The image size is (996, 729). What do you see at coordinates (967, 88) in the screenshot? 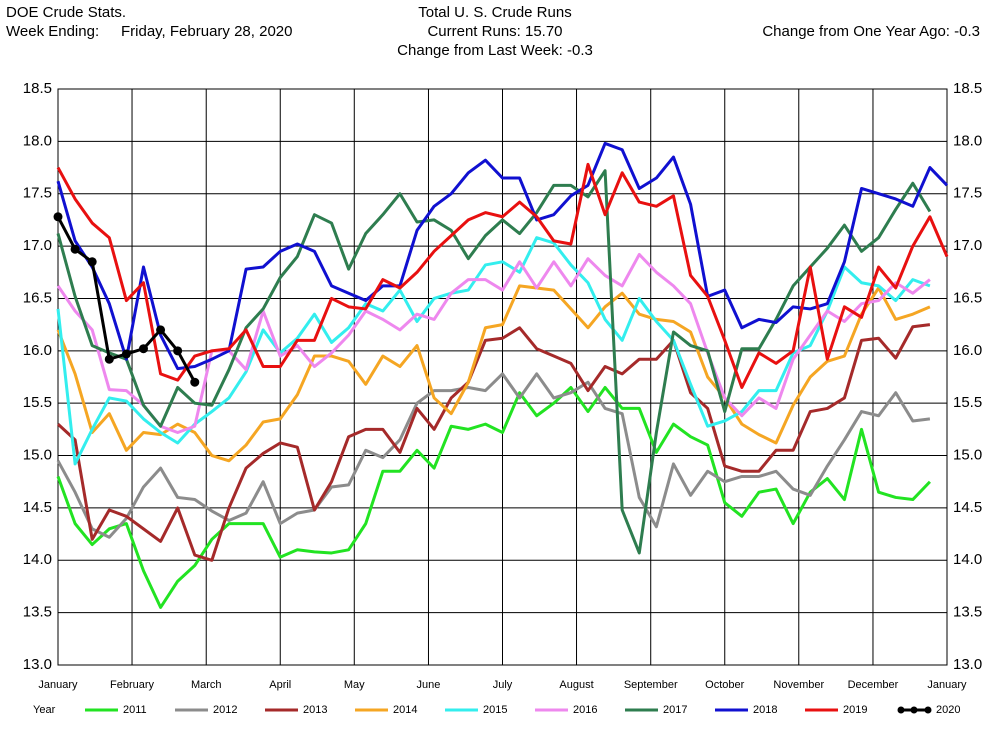
I see `y2-tick-label: 18.5` at bounding box center [967, 88].